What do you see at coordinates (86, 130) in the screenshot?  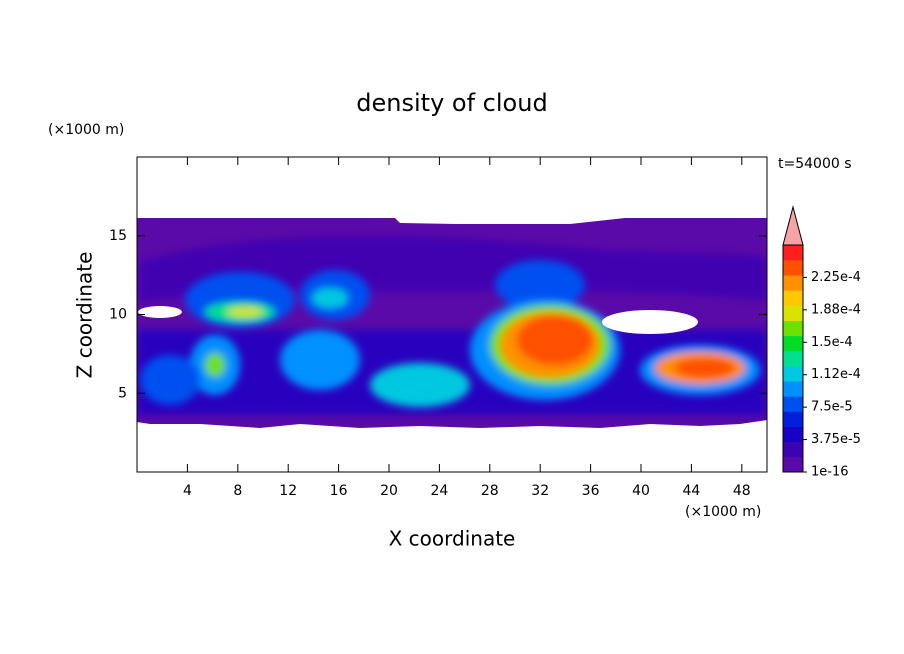 I see `y-unit: (×1000 m)` at bounding box center [86, 130].